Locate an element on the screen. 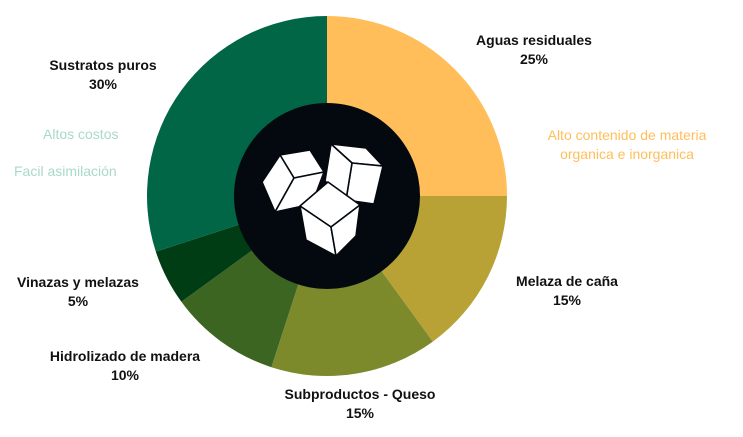 This screenshot has height=437, width=743. annotation-altos-costos: Altos costos is located at coordinates (81, 134).